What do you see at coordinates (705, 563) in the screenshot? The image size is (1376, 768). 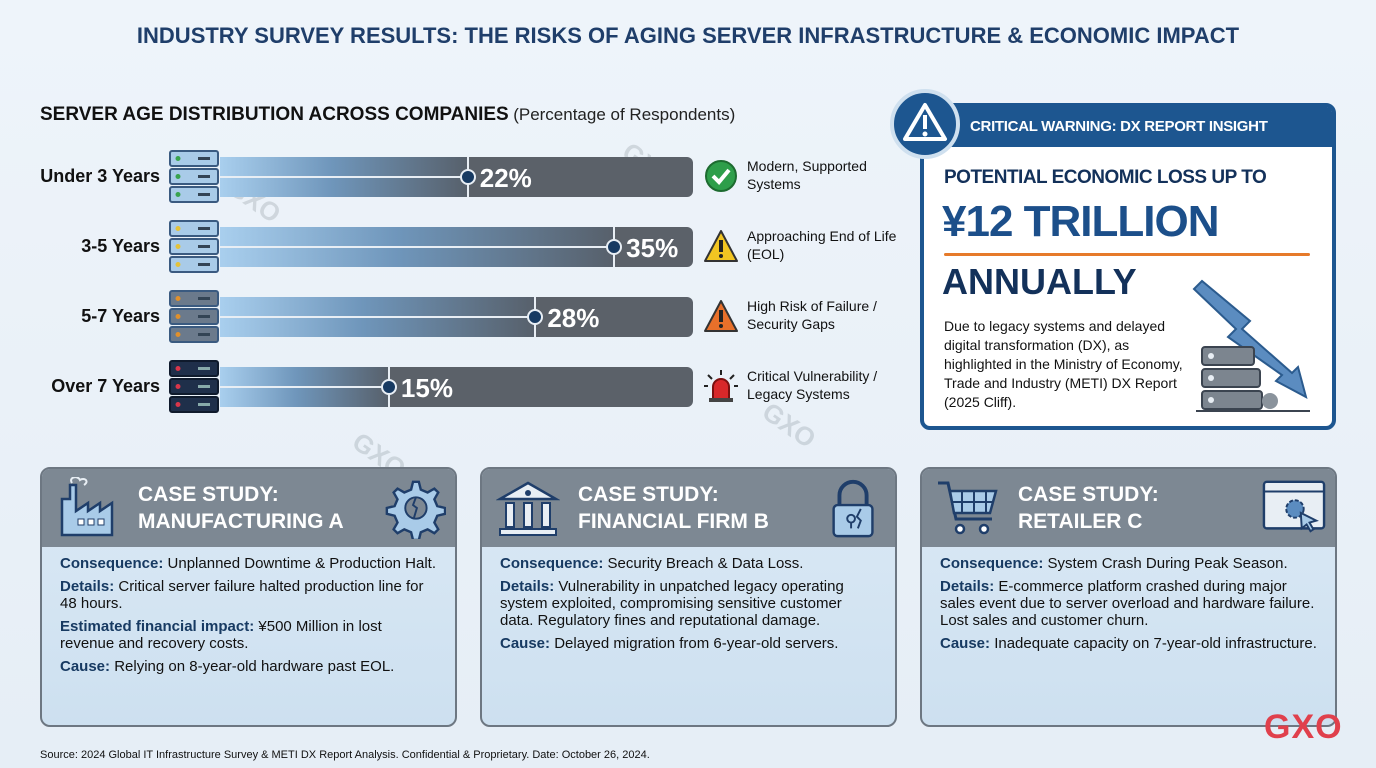 I see `case-item-text: Security Breach & Data Loss.` at bounding box center [705, 563].